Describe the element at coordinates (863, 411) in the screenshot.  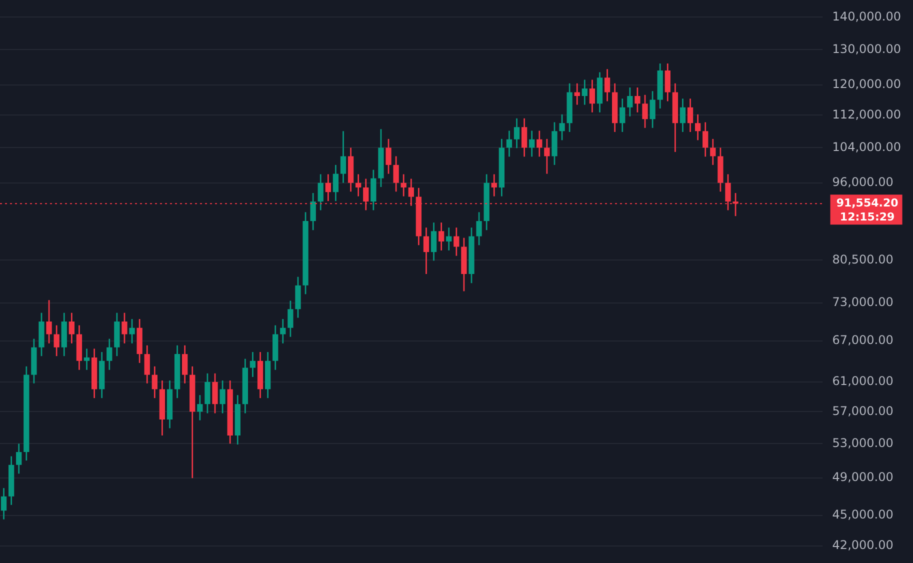
I see `y-tick-label: 57,000.00` at that location.